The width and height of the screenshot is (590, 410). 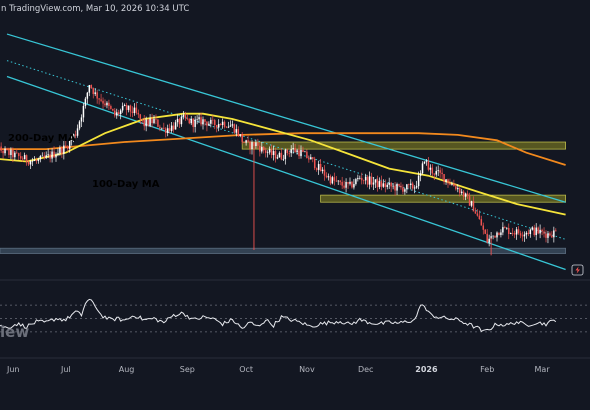 I want to click on lightning-icon, so click(x=577, y=270).